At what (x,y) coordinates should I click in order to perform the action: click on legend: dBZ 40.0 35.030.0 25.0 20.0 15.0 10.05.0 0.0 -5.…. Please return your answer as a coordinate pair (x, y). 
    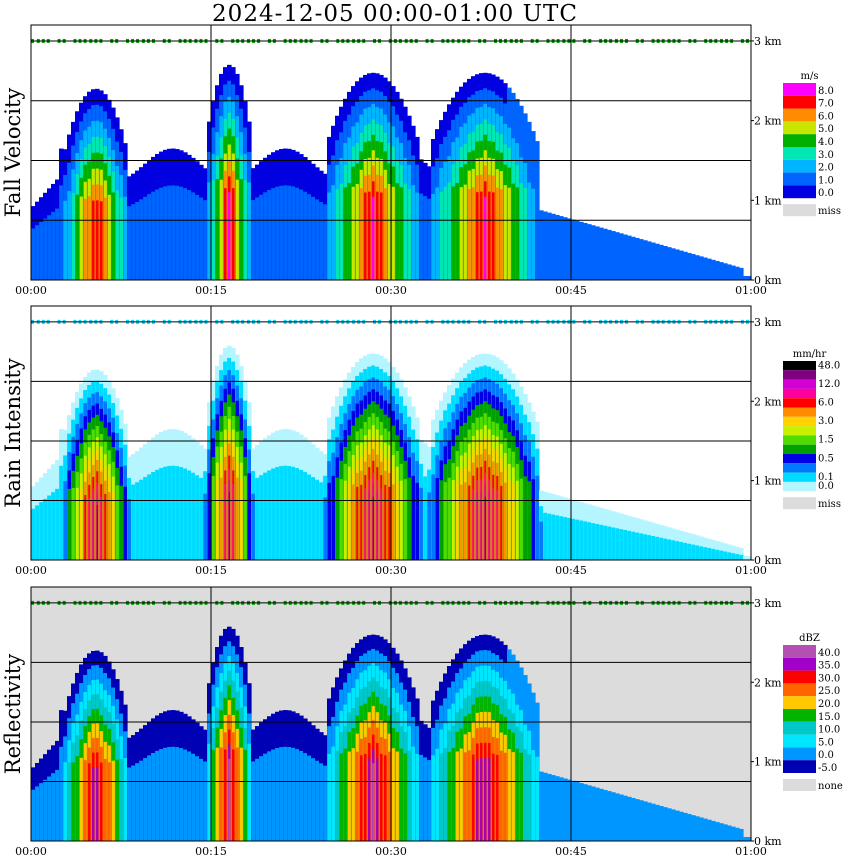
    Looking at the image, I should click on (813, 712).